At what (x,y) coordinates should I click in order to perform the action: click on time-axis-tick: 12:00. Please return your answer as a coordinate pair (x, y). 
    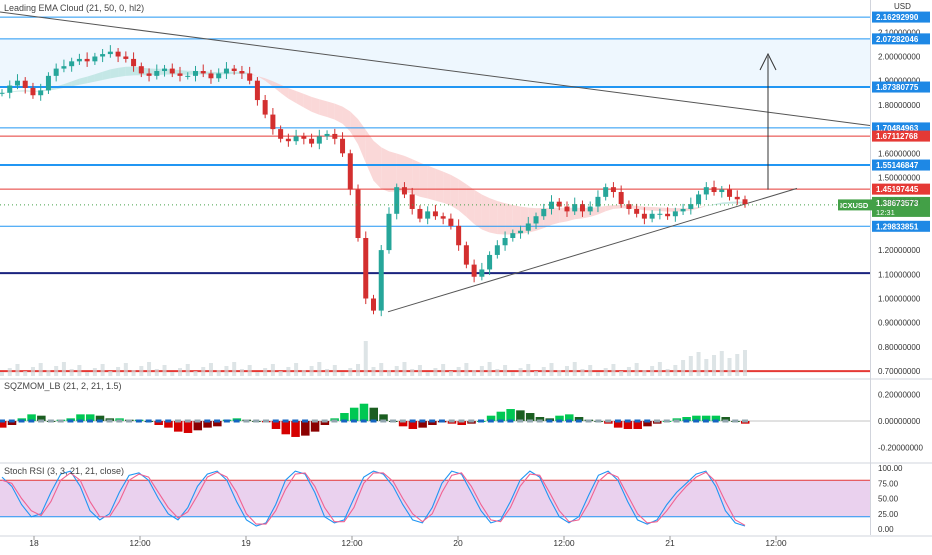
    Looking at the image, I should click on (140, 543).